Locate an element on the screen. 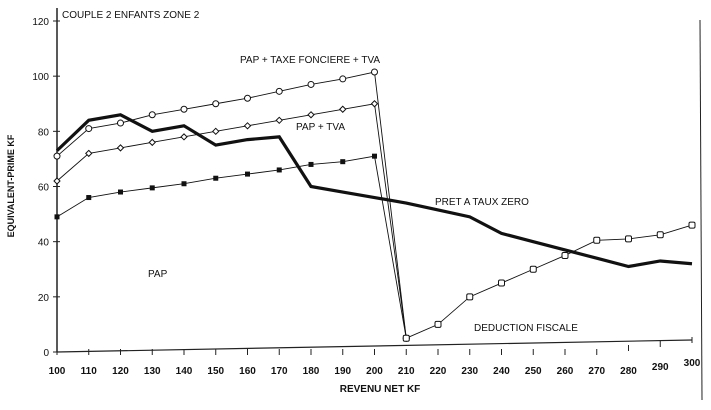 This screenshot has height=410, width=711. x-tick-label: 260 is located at coordinates (565, 371).